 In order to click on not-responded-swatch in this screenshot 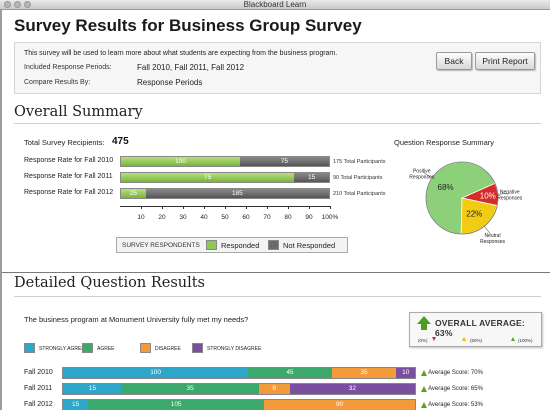, I will do `click(273, 245)`.